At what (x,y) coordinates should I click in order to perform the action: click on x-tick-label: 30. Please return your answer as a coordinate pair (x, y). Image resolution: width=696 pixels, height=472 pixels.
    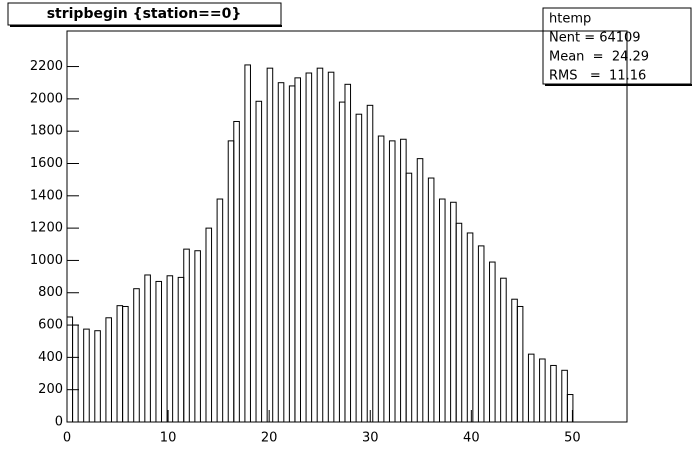
    Looking at the image, I should click on (370, 438).